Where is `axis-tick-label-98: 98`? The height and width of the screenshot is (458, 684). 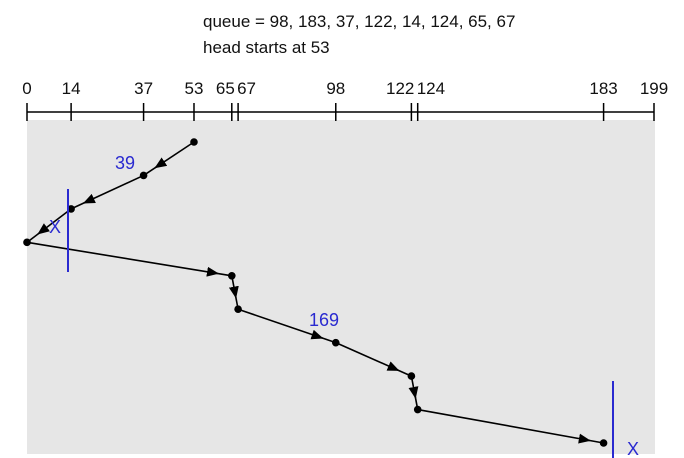
axis-tick-label-98: 98 is located at coordinates (335, 88).